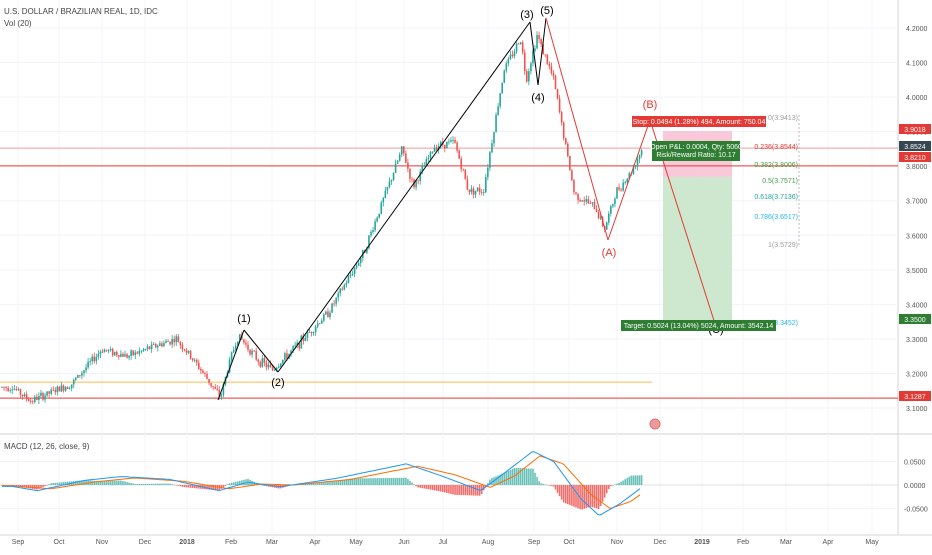 The height and width of the screenshot is (555, 932). What do you see at coordinates (488, 542) in the screenshot?
I see `x-tick-label: Aug` at bounding box center [488, 542].